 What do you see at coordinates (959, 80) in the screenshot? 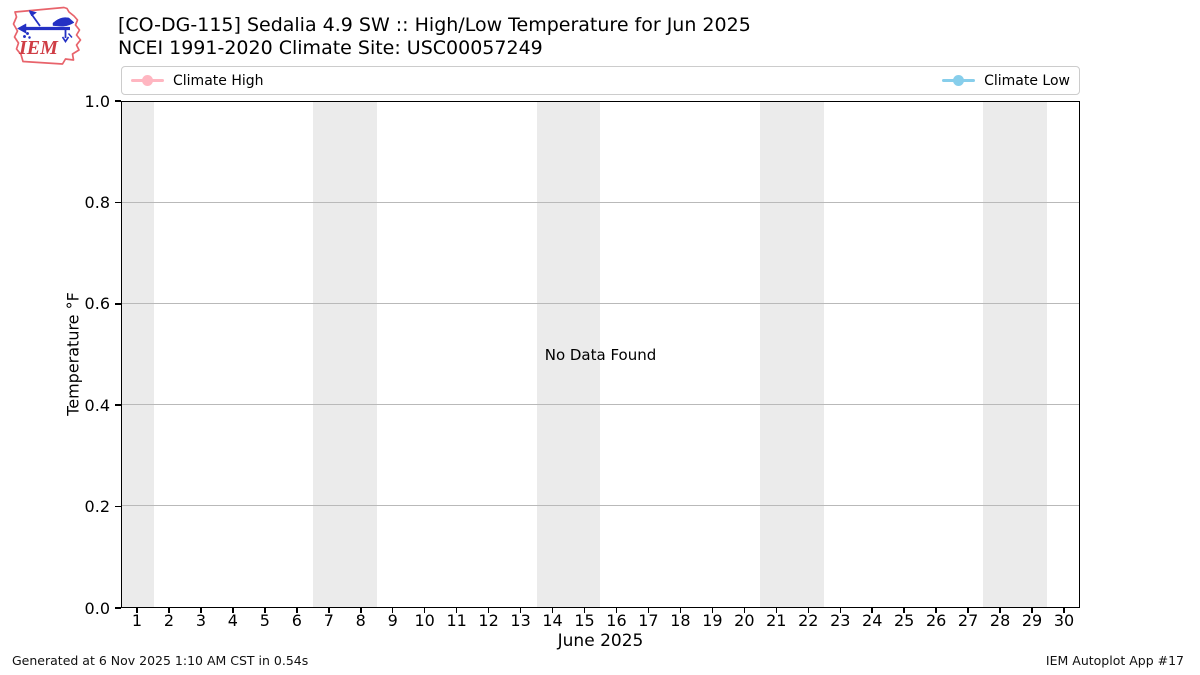
I see `climate-low-marker-icon` at bounding box center [959, 80].